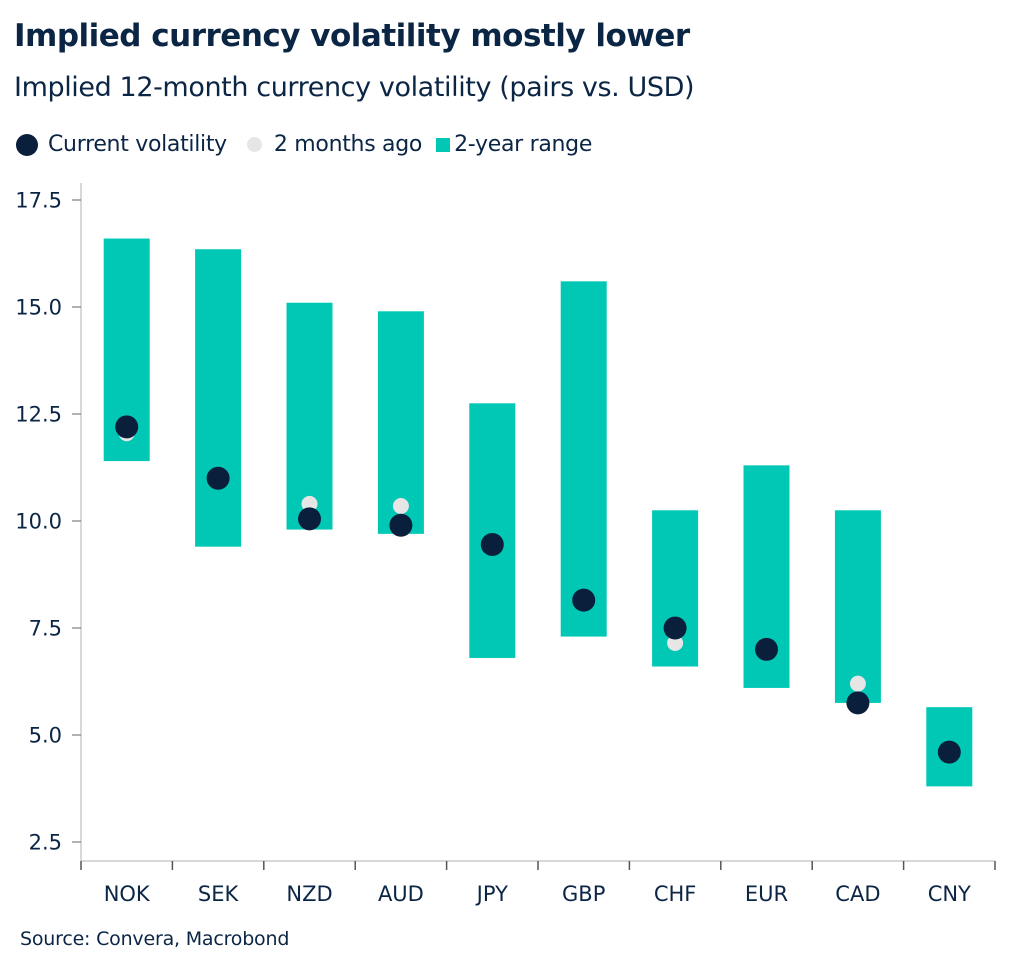 This screenshot has width=1024, height=974. Describe the element at coordinates (401, 894) in the screenshot. I see `x-tick-label-aud: AUD` at that location.